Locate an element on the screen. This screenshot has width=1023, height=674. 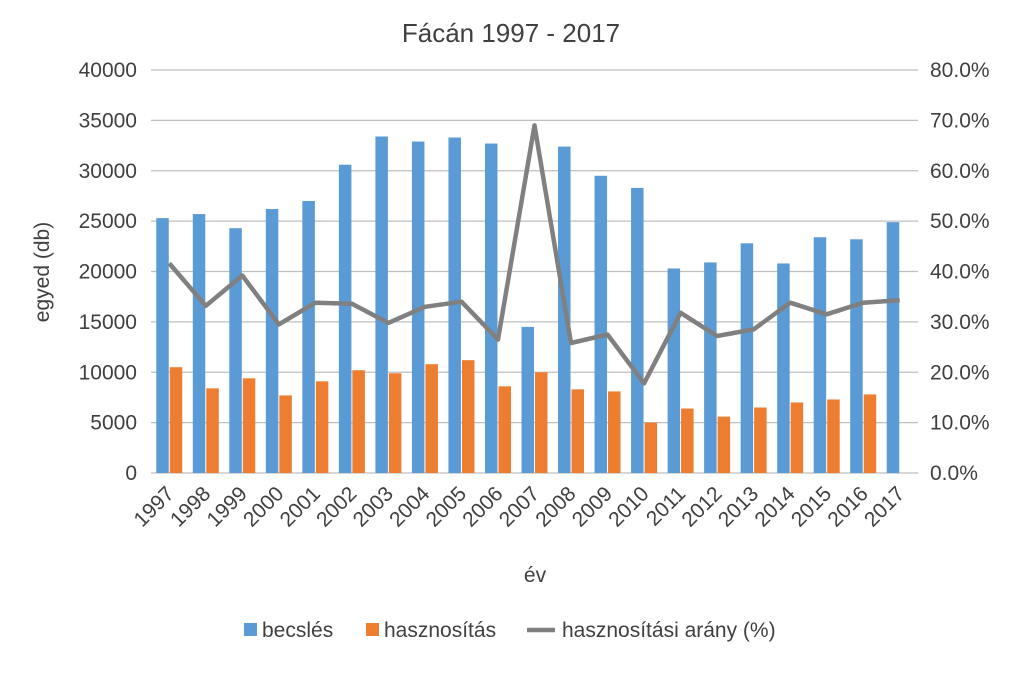
y-tick-label: 0 is located at coordinates (131, 473).